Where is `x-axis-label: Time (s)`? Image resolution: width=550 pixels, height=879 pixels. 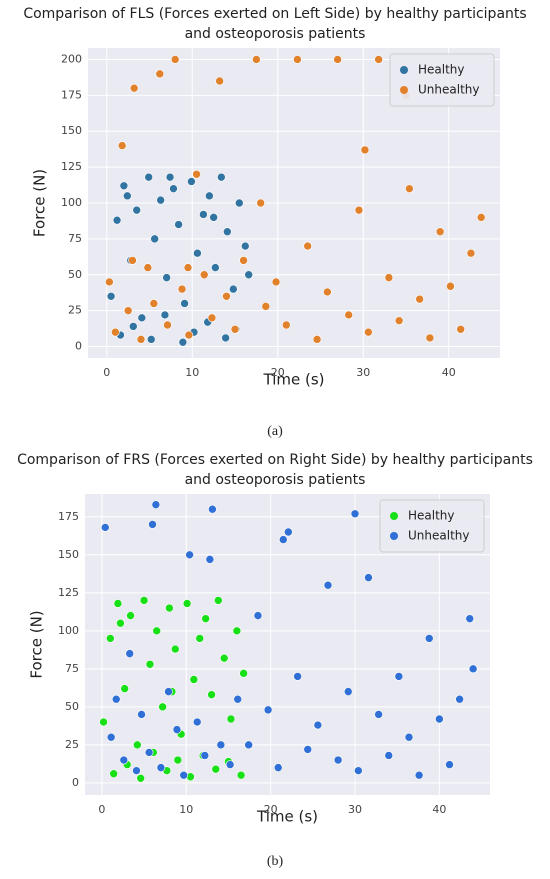 x-axis-label: Time (s) is located at coordinates (287, 817).